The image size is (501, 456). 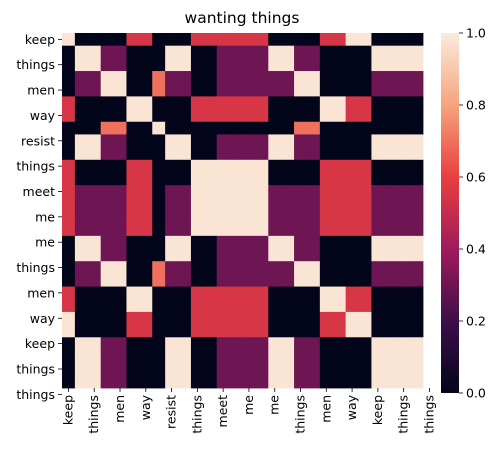 What do you see at coordinates (119, 409) in the screenshot?
I see `x-tick-label: men` at bounding box center [119, 409].